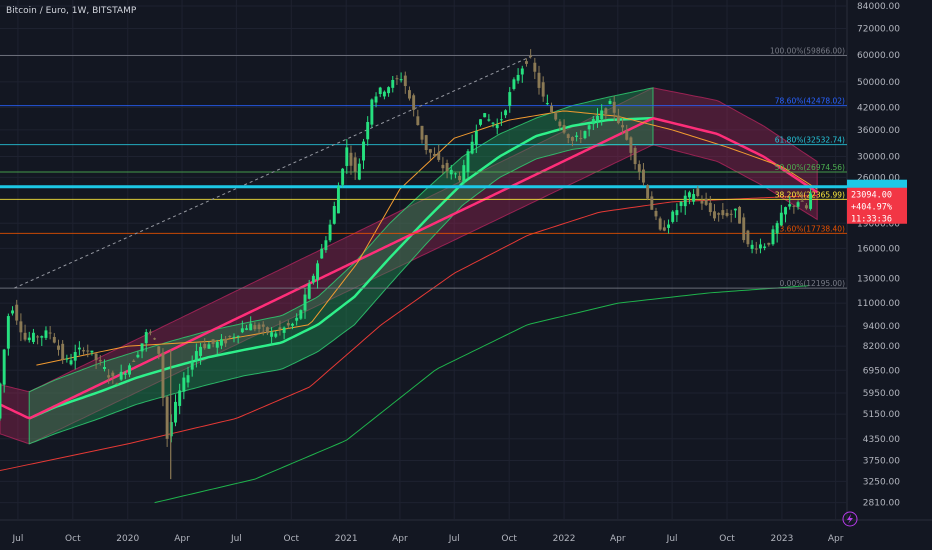  I want to click on y-tick-label: 6950.00, so click(881, 371).